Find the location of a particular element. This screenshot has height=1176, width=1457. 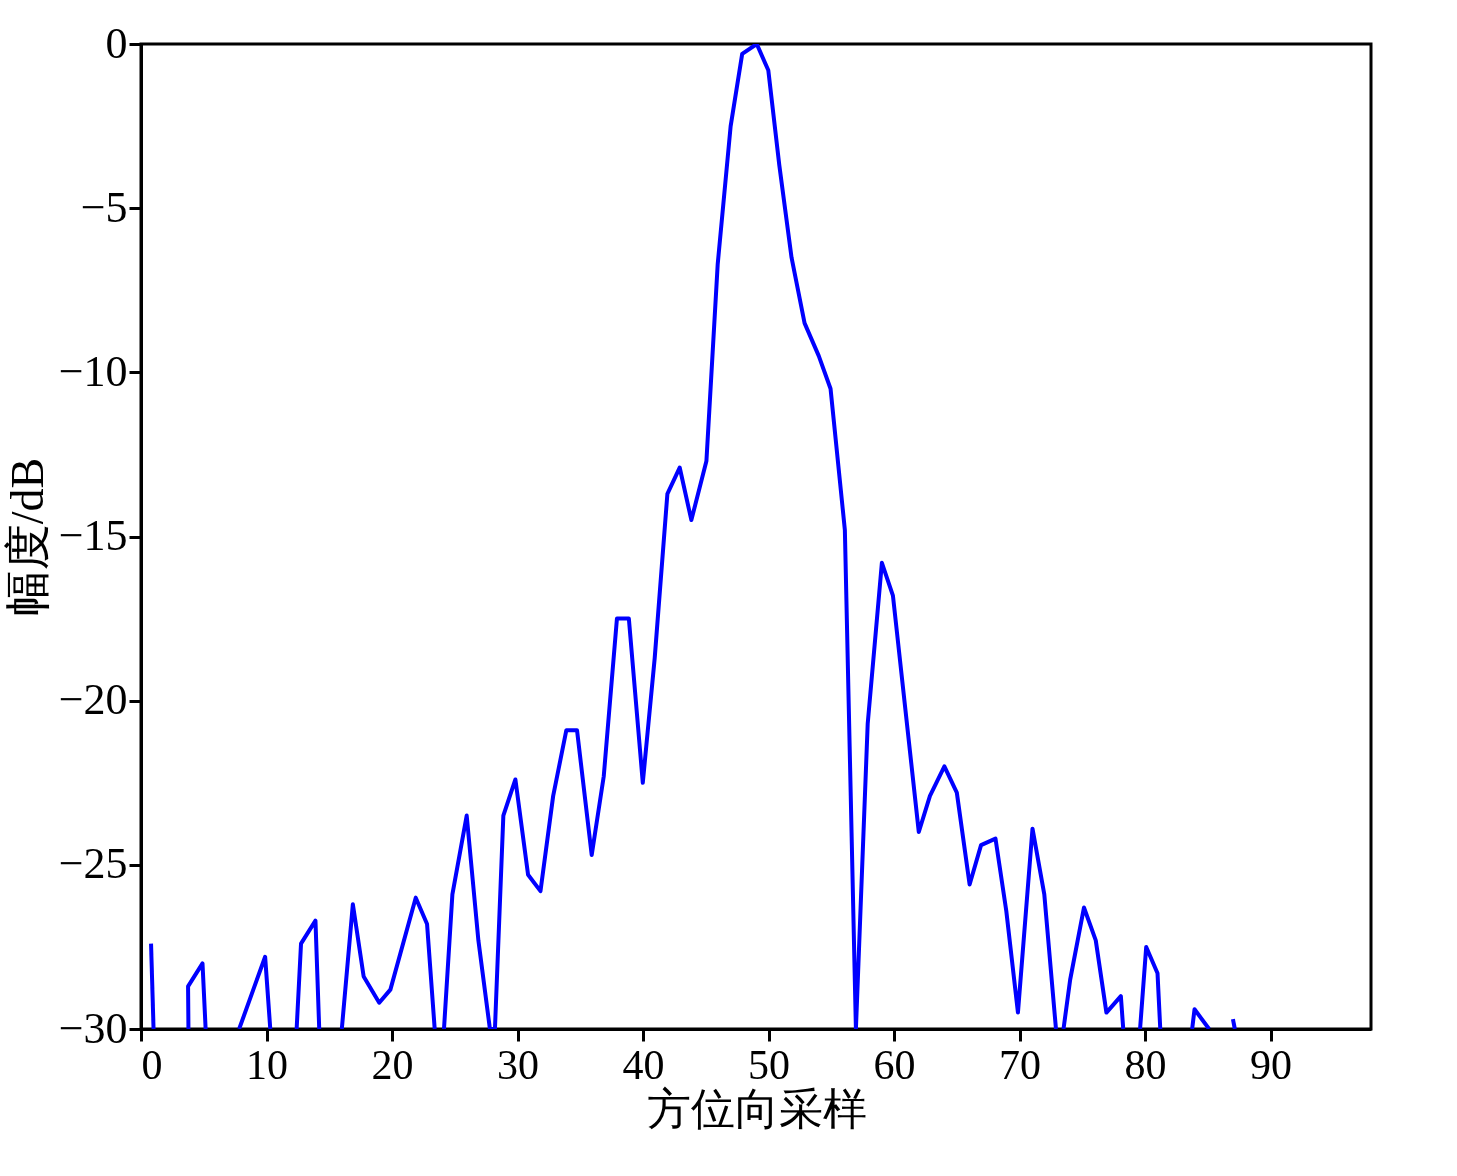

x-tick-label: 70 is located at coordinates (1020, 1064).